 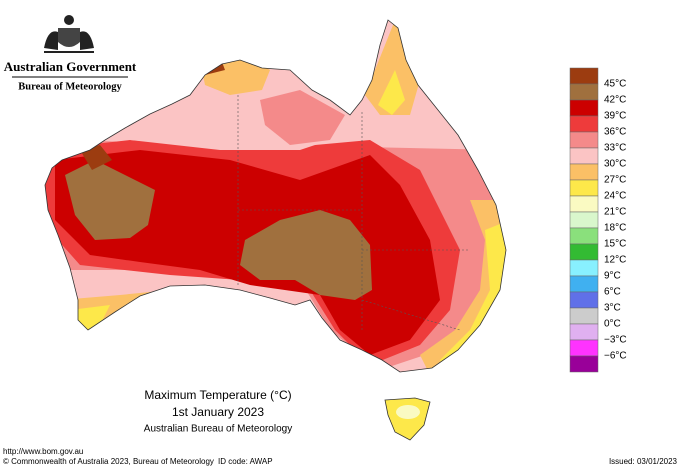 What do you see at coordinates (615, 356) in the screenshot?
I see `legend-label: −6°C` at bounding box center [615, 356].